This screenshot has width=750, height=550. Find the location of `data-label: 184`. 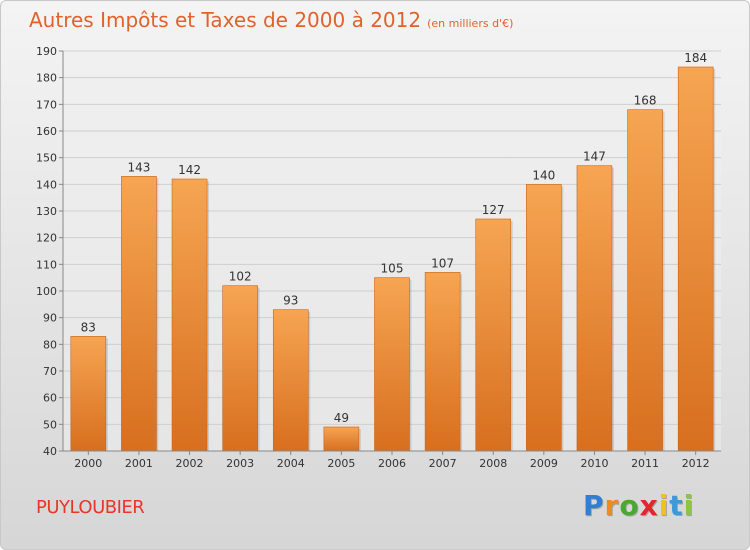

data-label: 184 is located at coordinates (695, 58).